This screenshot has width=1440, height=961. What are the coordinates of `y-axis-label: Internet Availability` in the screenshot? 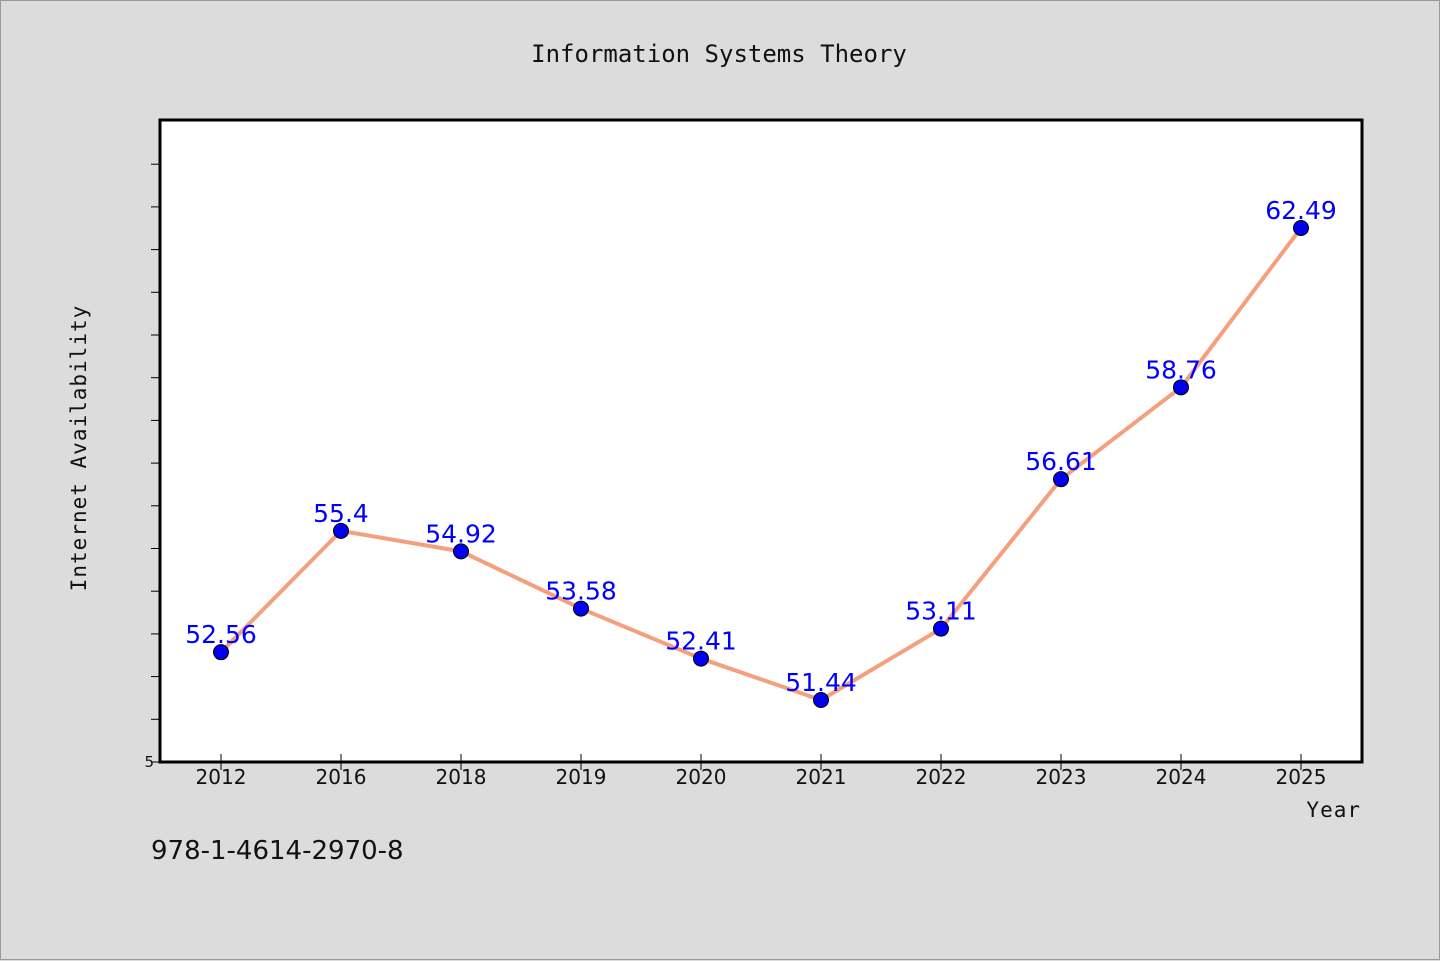 It's located at (79, 448).